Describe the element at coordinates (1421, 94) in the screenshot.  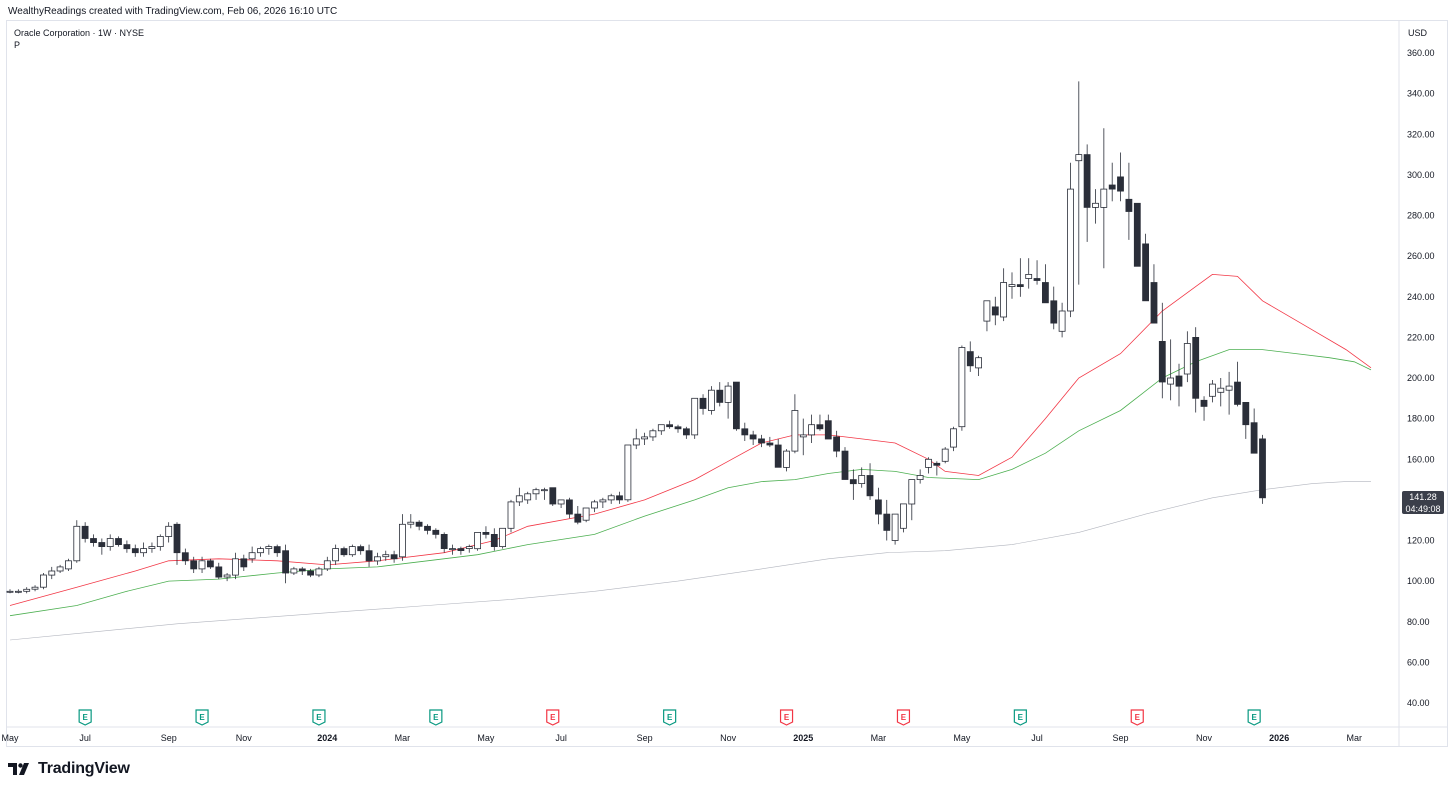
I see `y-tick-label: 340.00` at that location.